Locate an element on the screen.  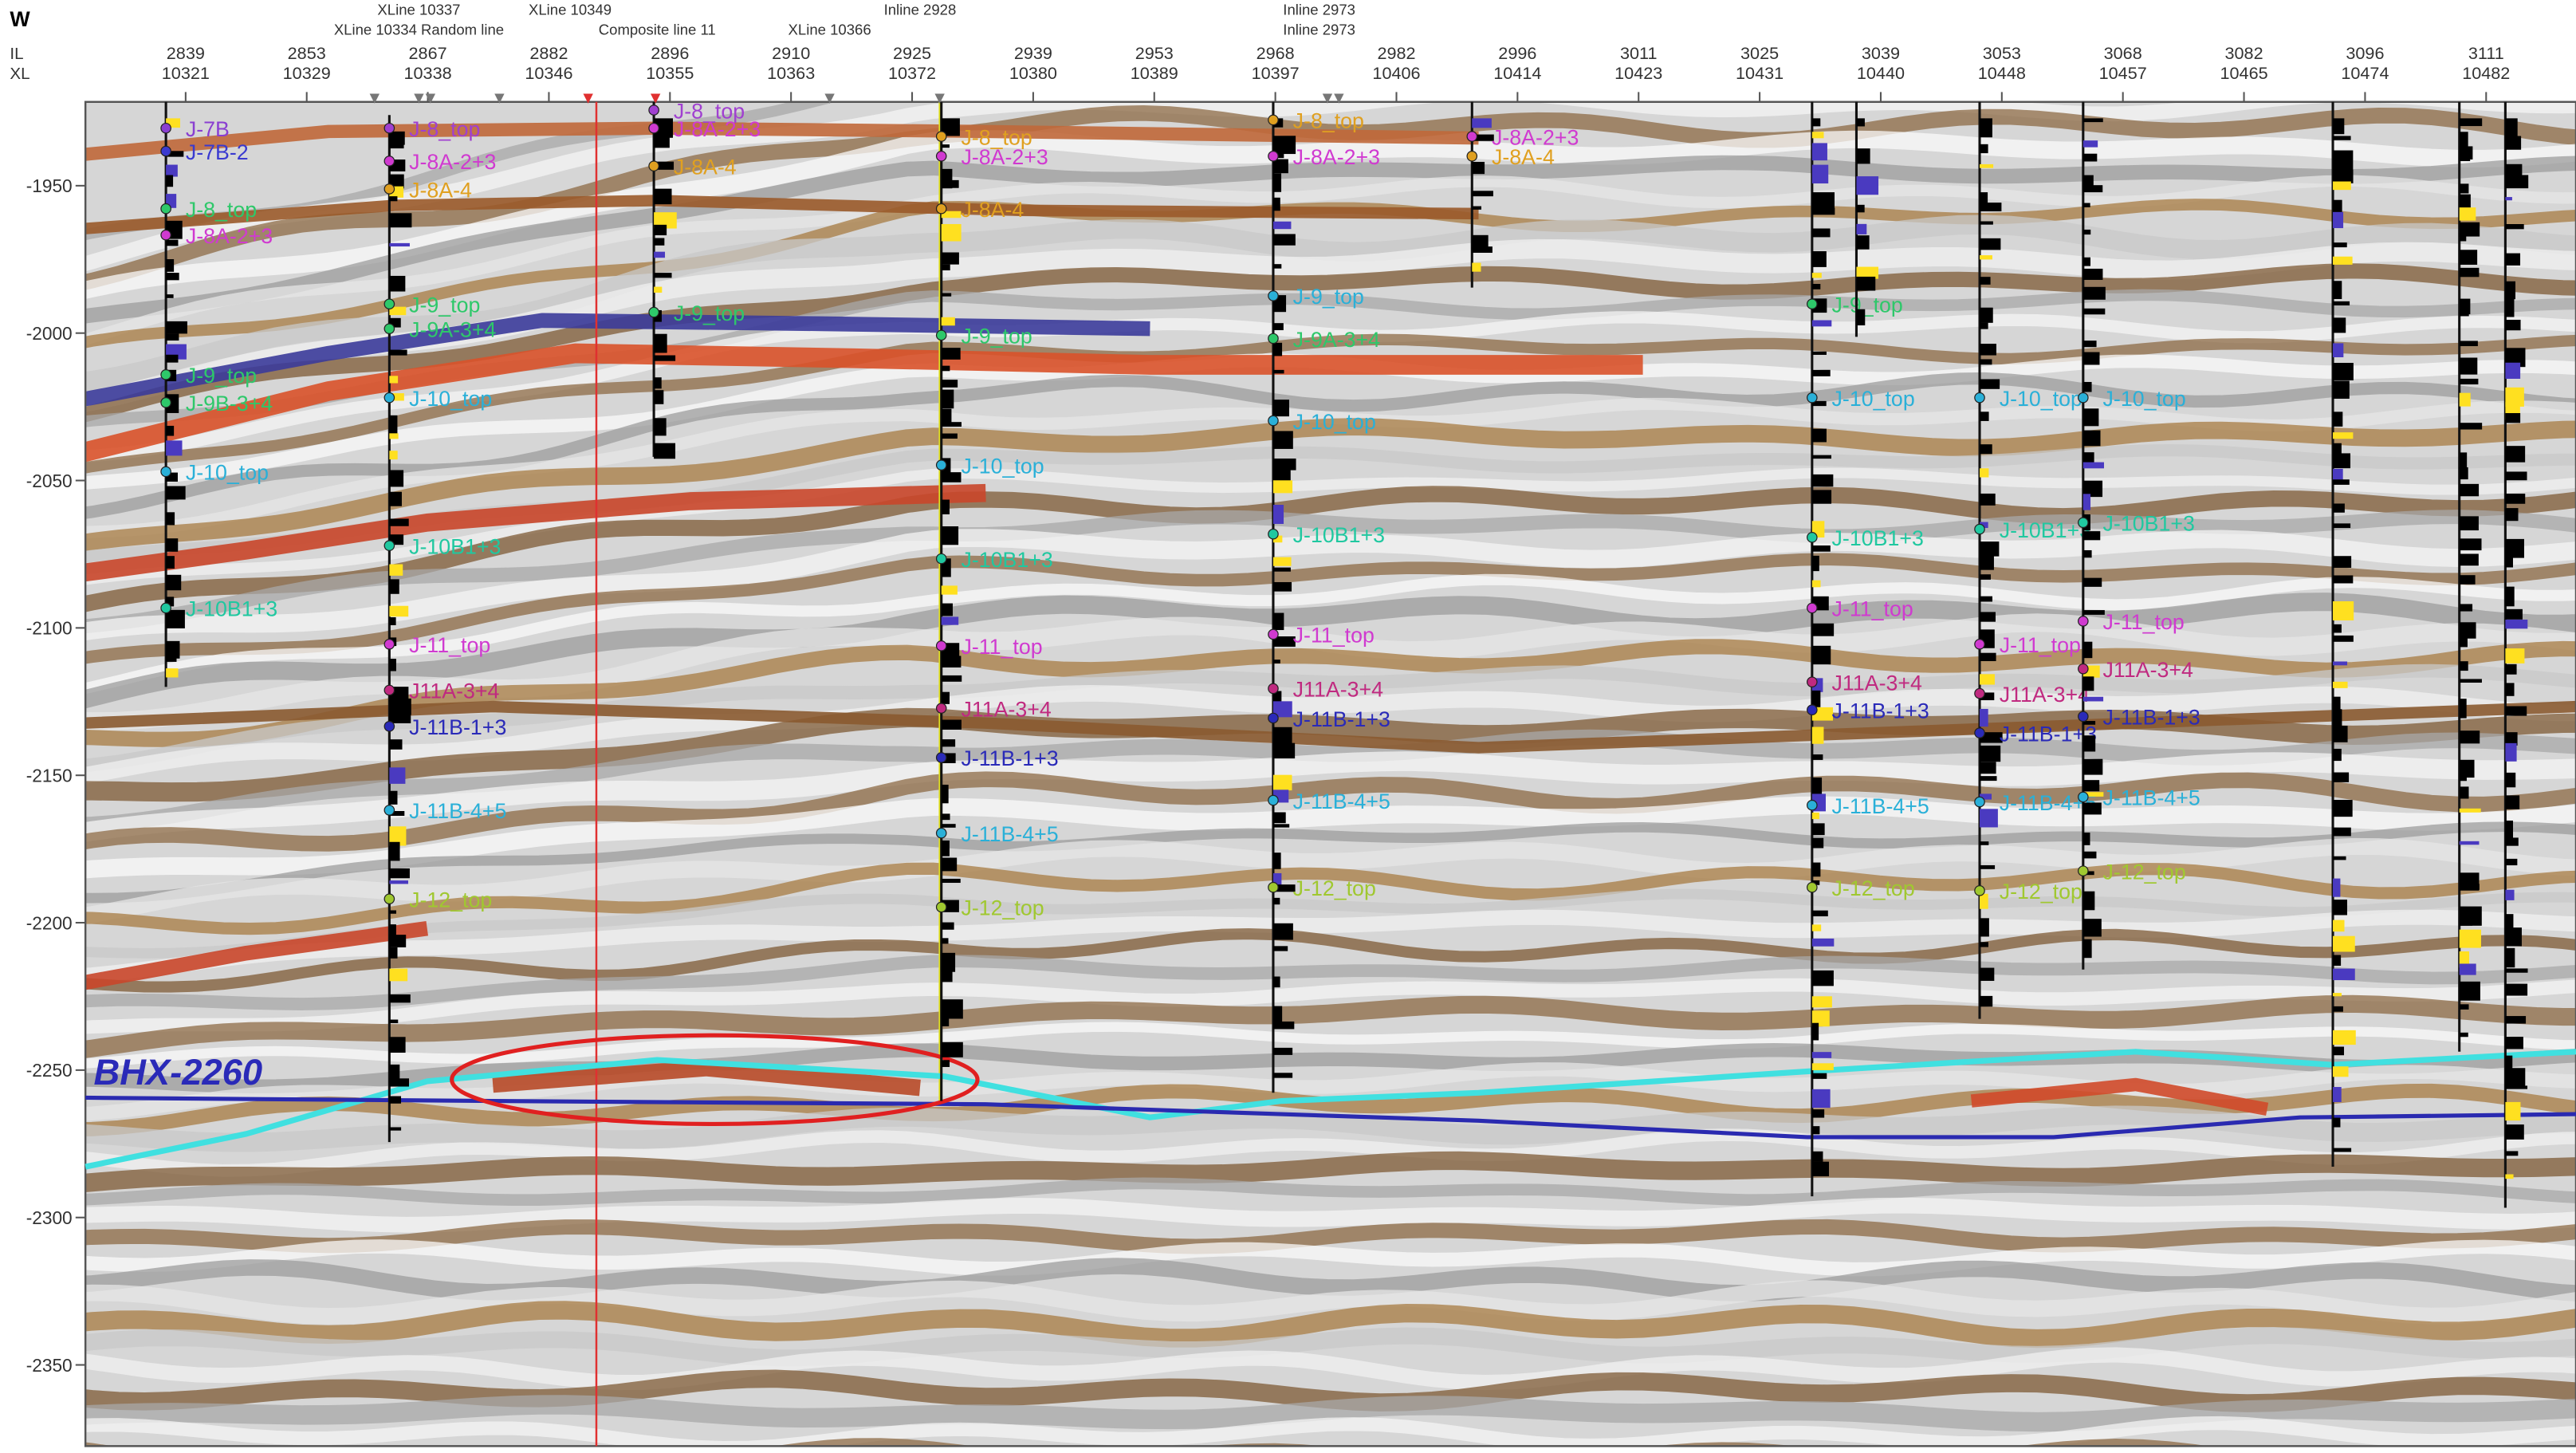
well-marker-label: J-11_top is located at coordinates (1334, 636).